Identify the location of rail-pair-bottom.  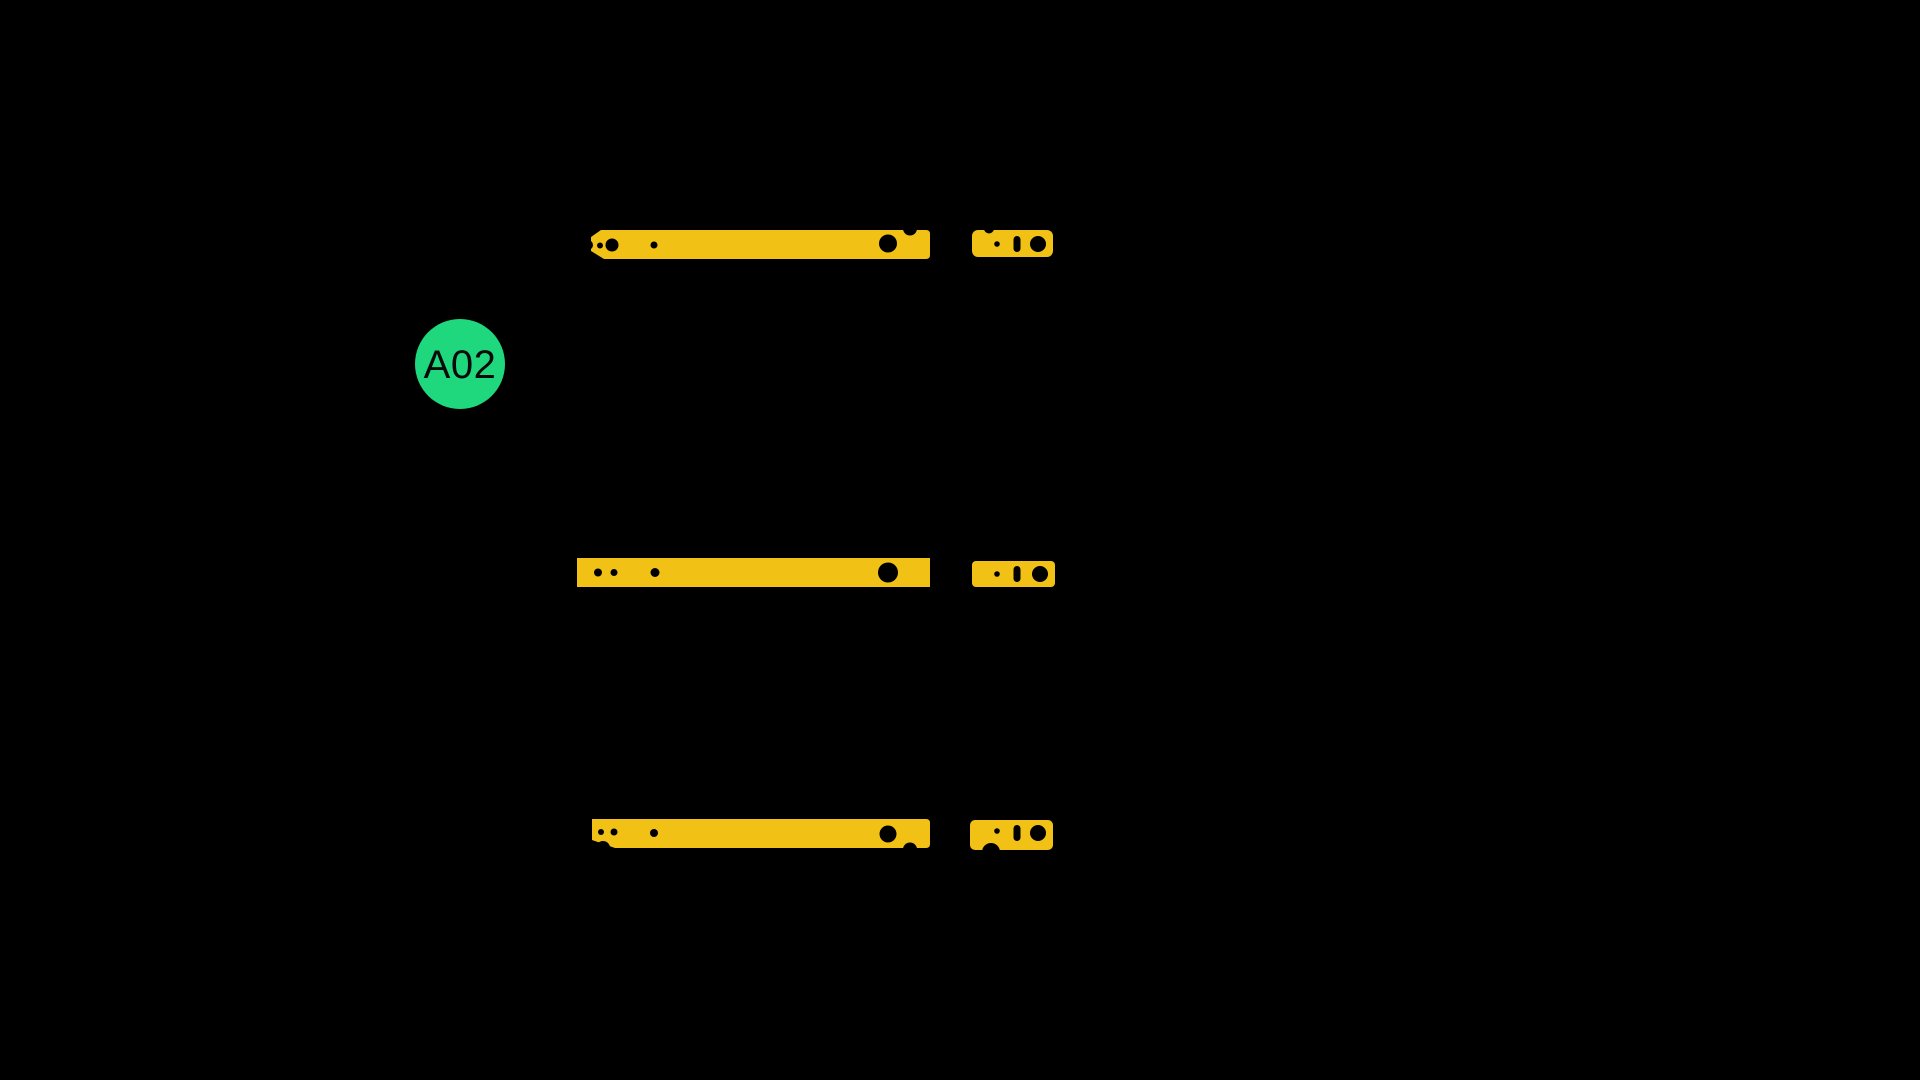
(822, 840).